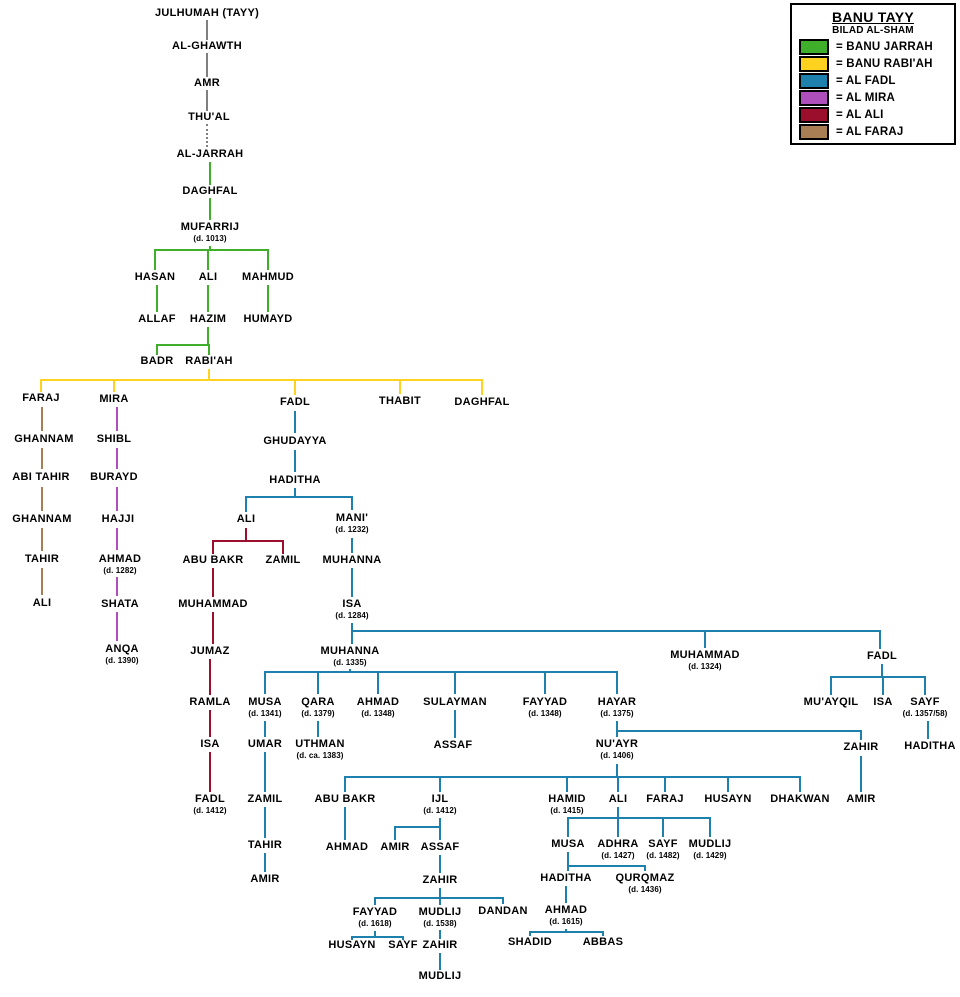 The image size is (960, 997). What do you see at coordinates (378, 707) in the screenshot?
I see `person-node: AHMAD (d. 1348)` at bounding box center [378, 707].